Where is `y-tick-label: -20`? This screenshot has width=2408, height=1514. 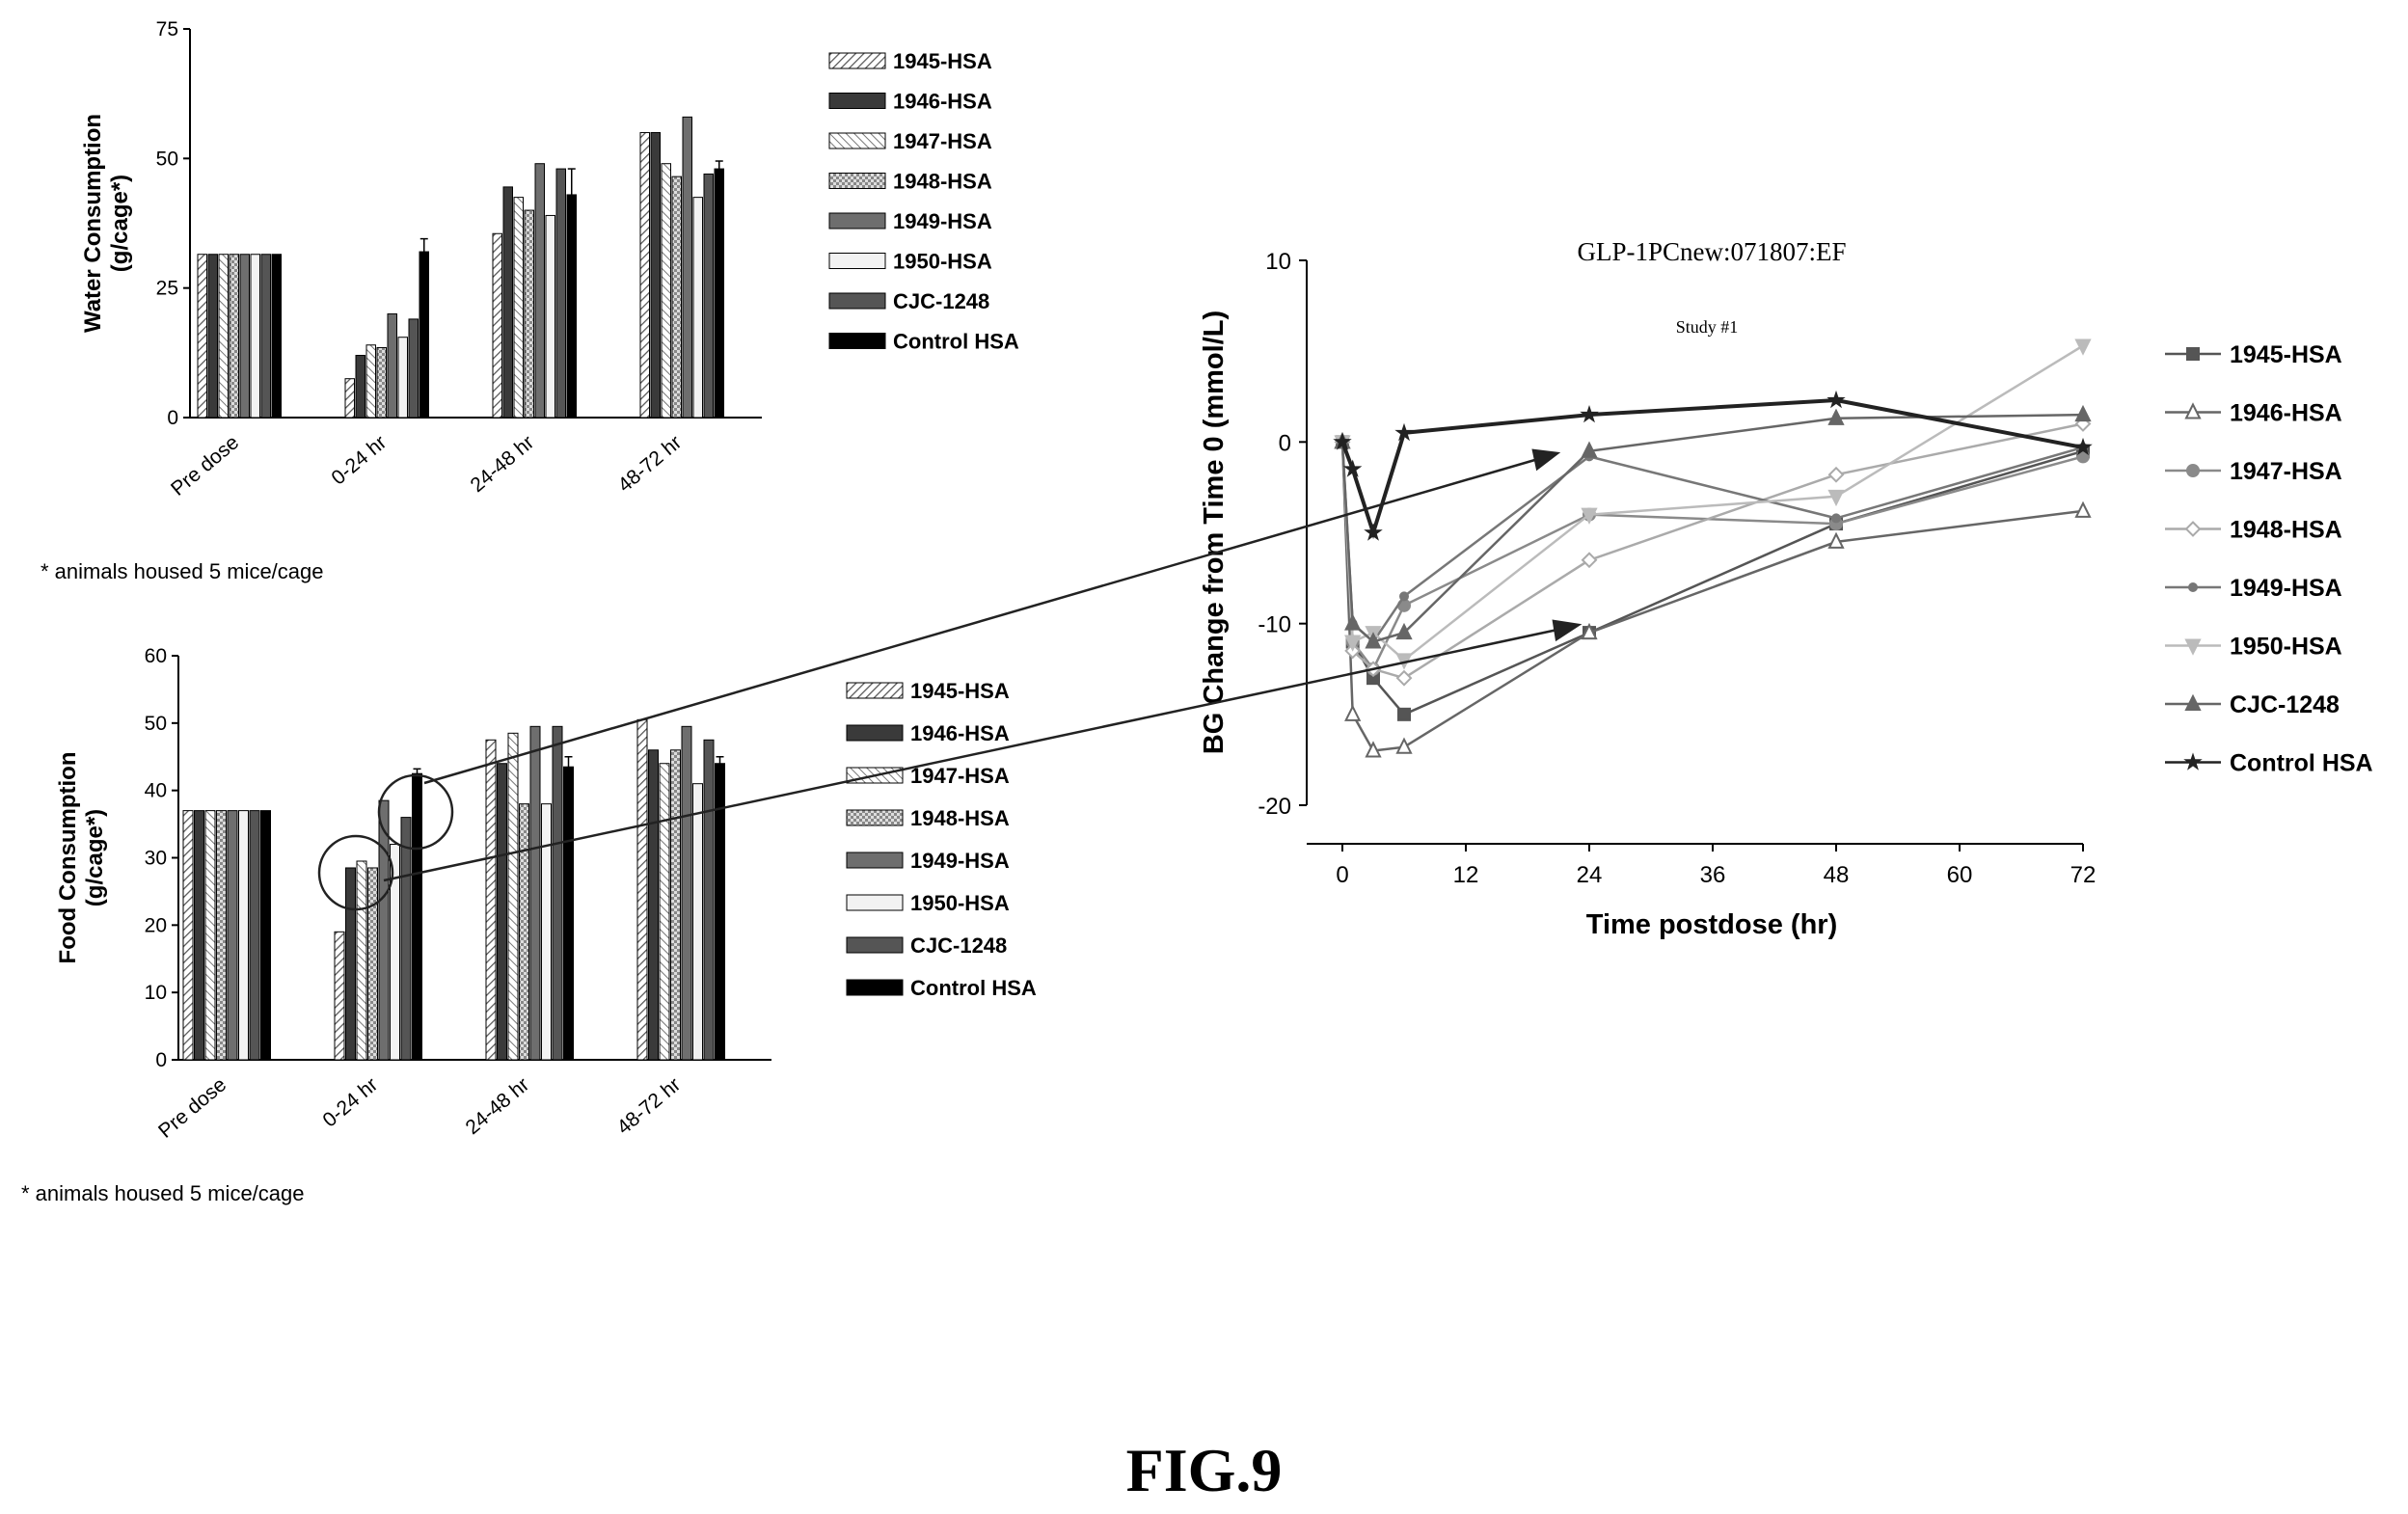
y-tick-label: -20 is located at coordinates (1274, 807).